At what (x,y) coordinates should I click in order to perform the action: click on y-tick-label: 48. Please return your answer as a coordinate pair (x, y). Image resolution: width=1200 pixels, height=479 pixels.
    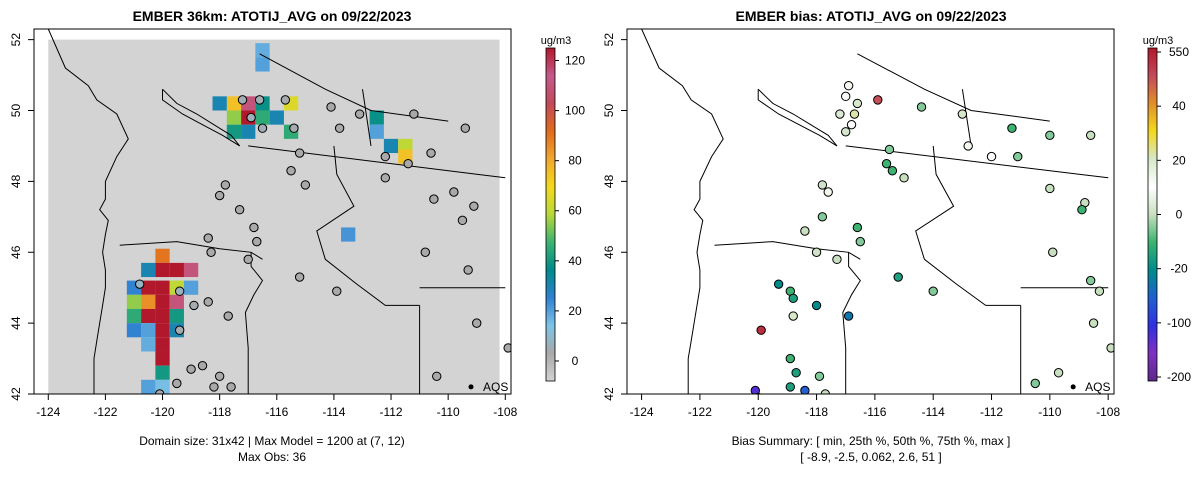
    Looking at the image, I should click on (609, 181).